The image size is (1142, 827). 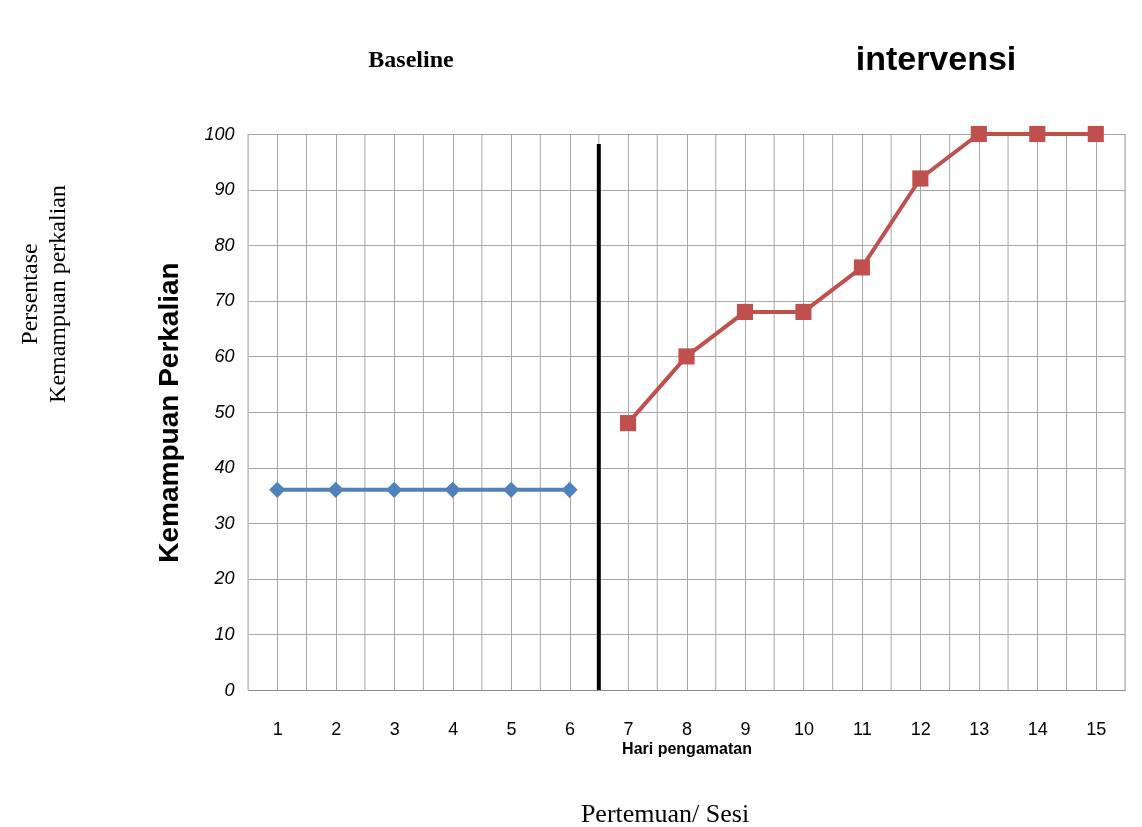 What do you see at coordinates (570, 728) in the screenshot?
I see `x-tick-label: 6` at bounding box center [570, 728].